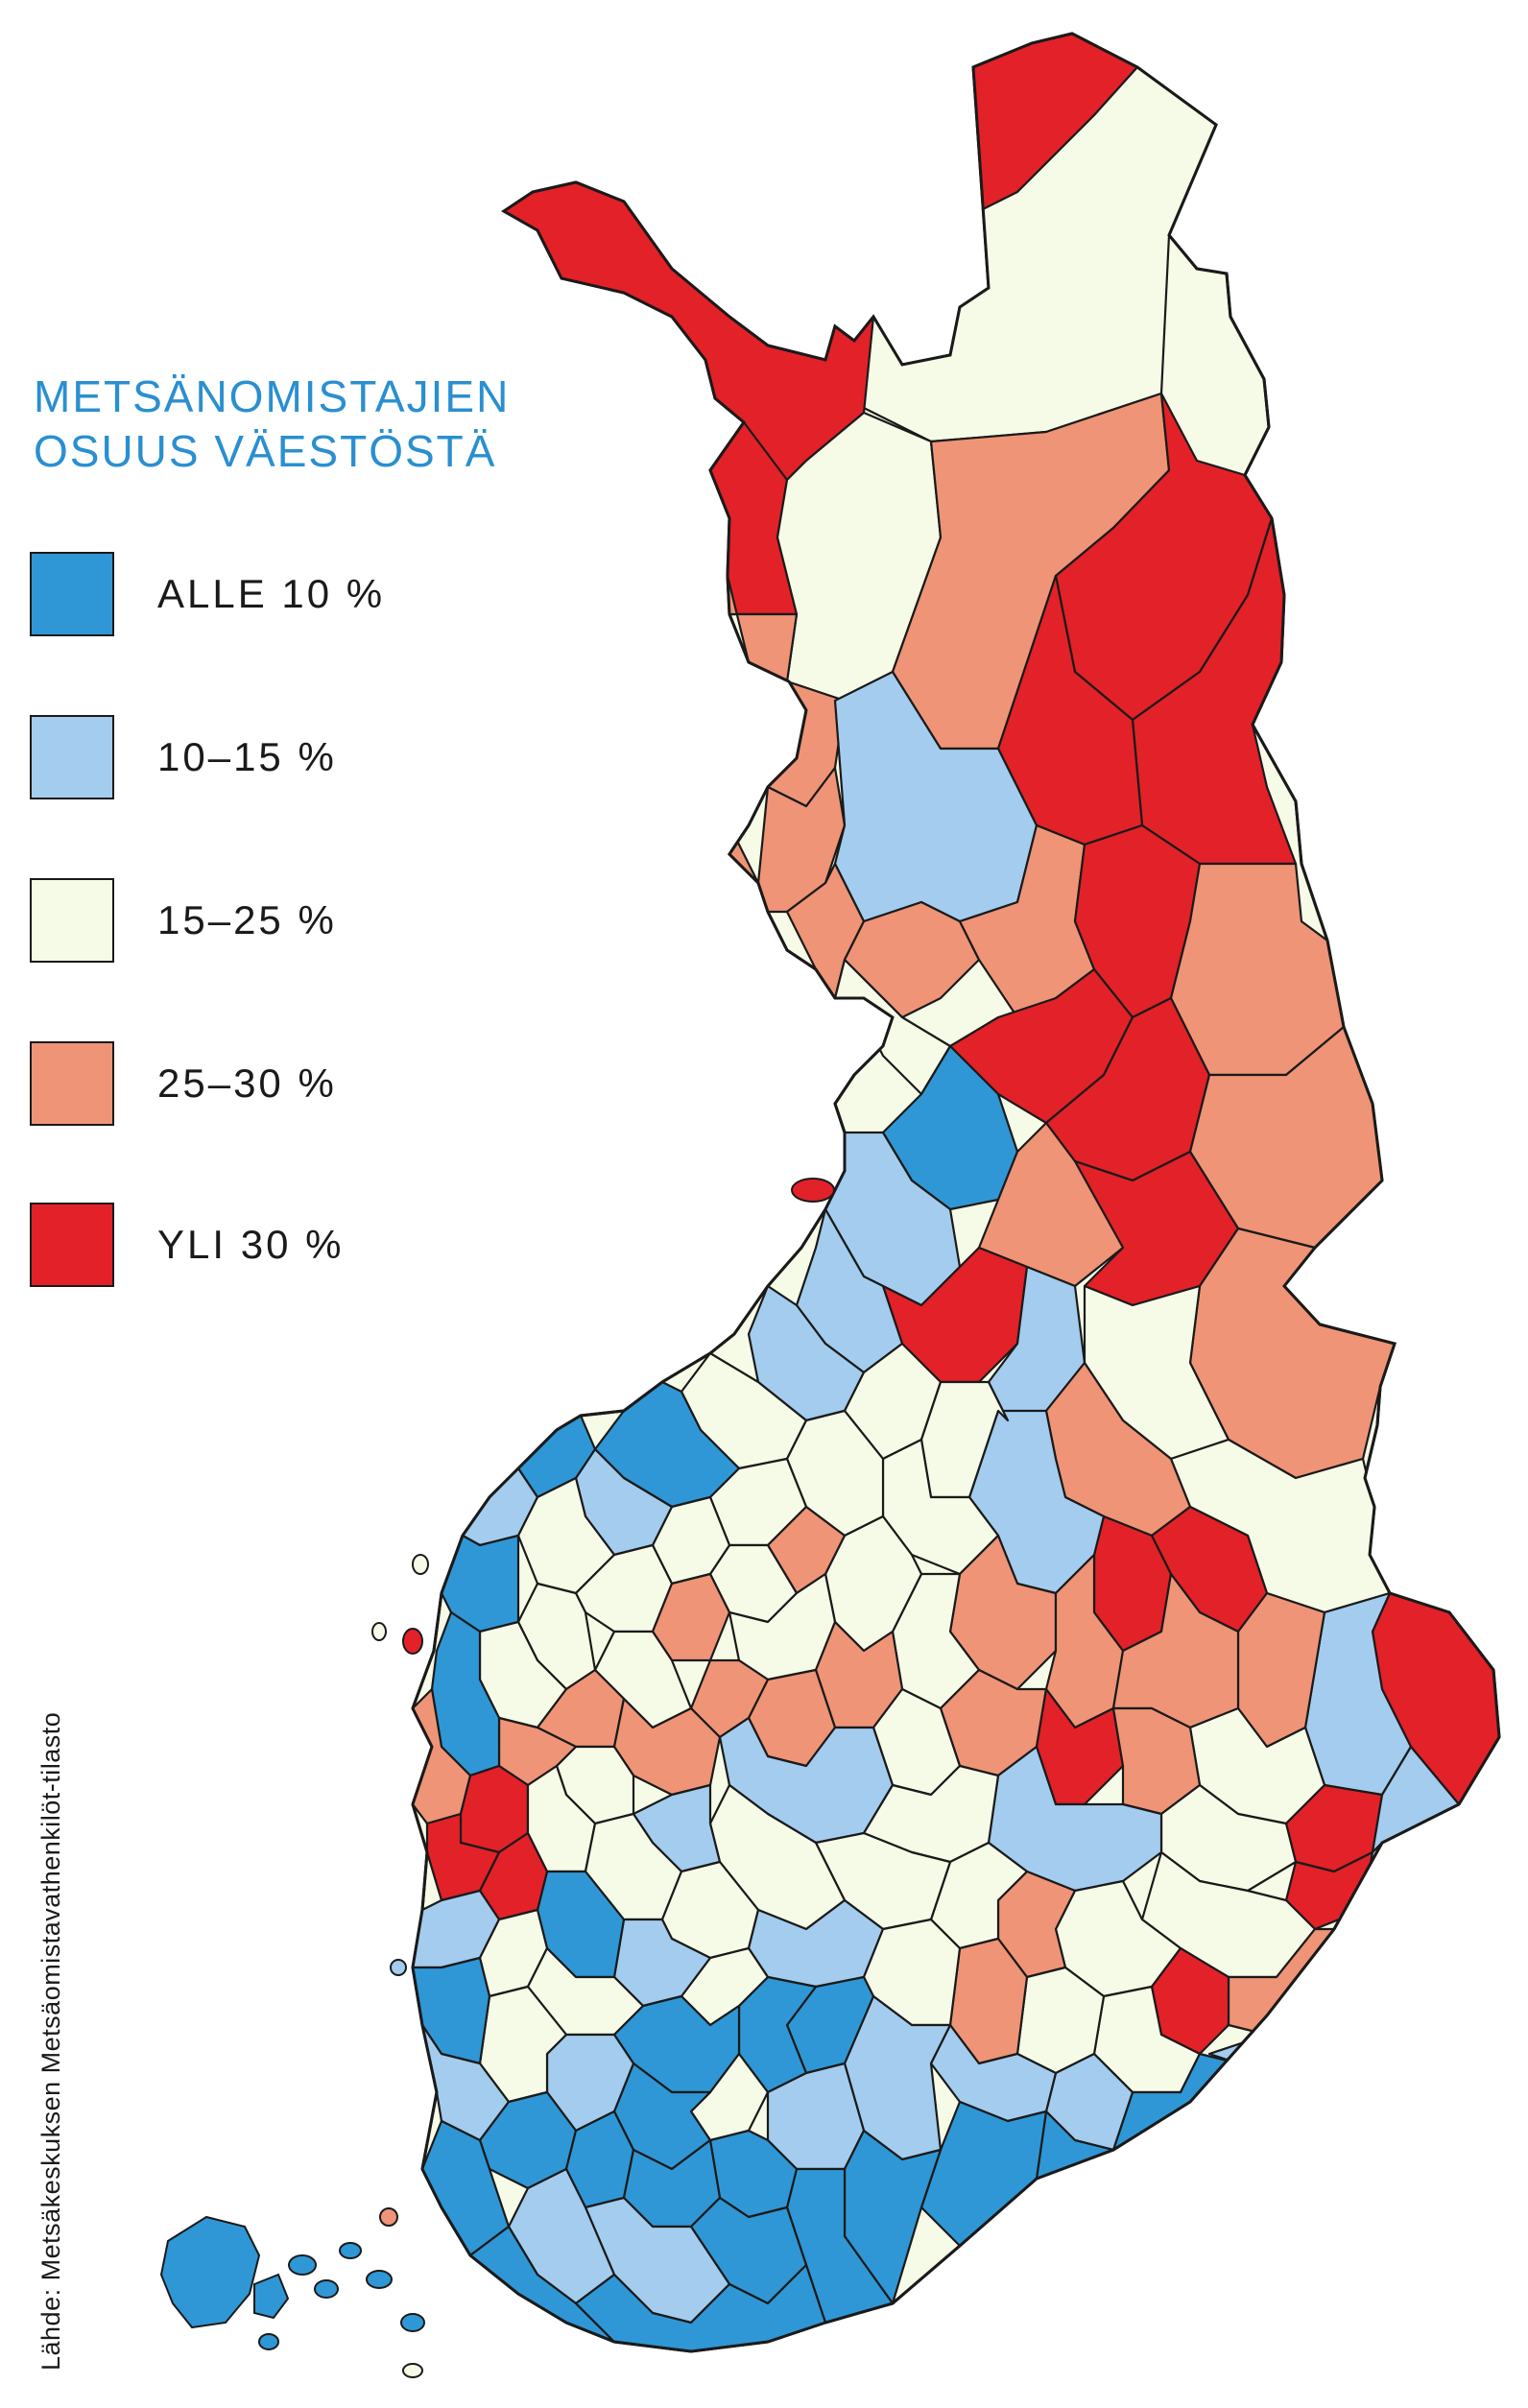 The width and height of the screenshot is (1528, 2408). I want to click on legend-item-25-30: 25–30 %, so click(280, 1085).